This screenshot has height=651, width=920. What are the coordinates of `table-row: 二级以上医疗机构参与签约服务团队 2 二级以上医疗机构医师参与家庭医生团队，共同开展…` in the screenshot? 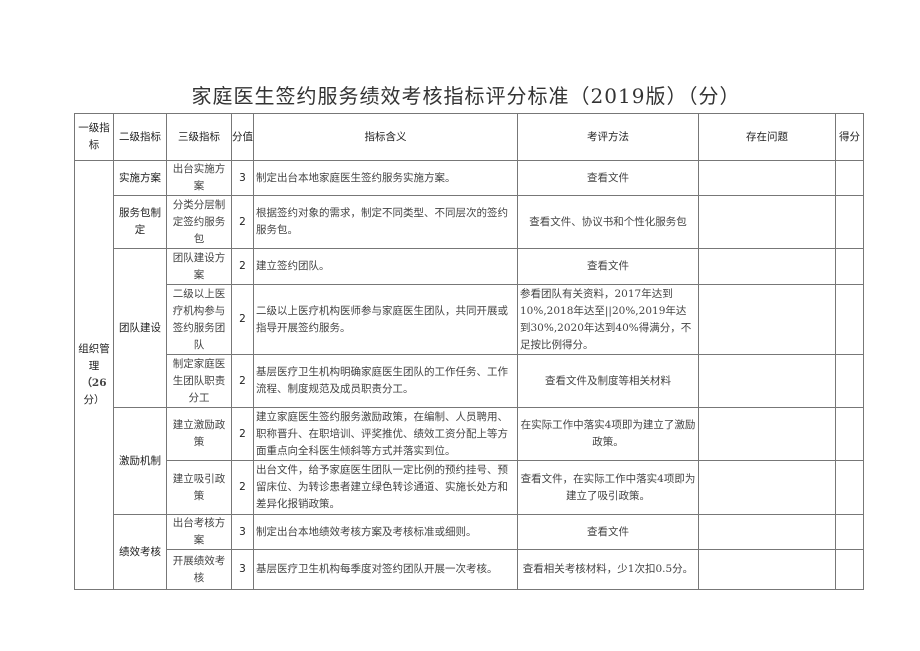 It's located at (469, 319).